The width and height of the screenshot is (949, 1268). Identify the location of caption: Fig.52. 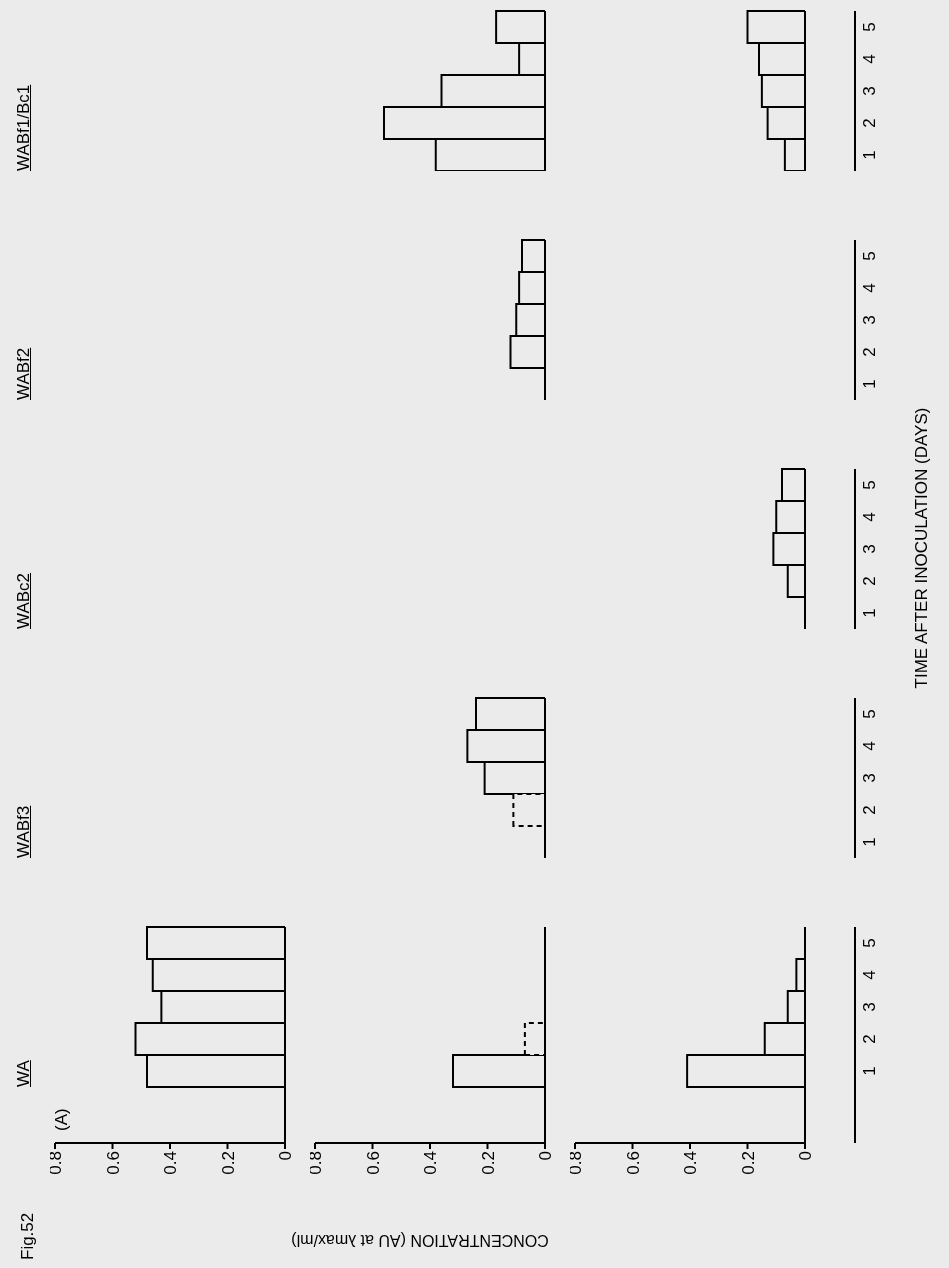
(28, 1236).